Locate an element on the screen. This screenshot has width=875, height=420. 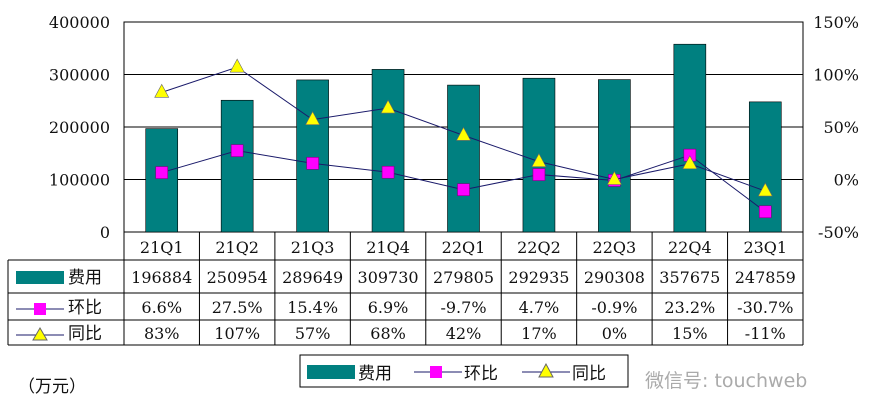
table-cell: 290308 is located at coordinates (614, 277).